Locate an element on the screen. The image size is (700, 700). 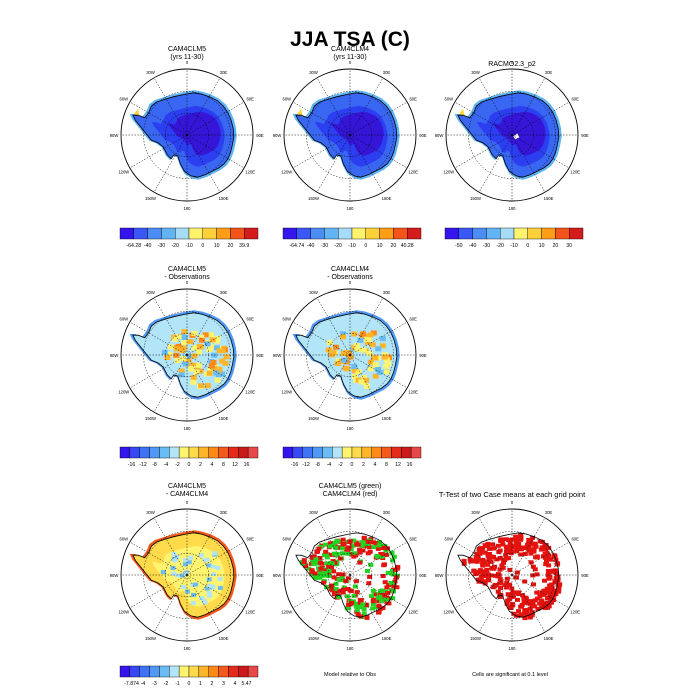
longitude-label: 120E is located at coordinates (575, 612).